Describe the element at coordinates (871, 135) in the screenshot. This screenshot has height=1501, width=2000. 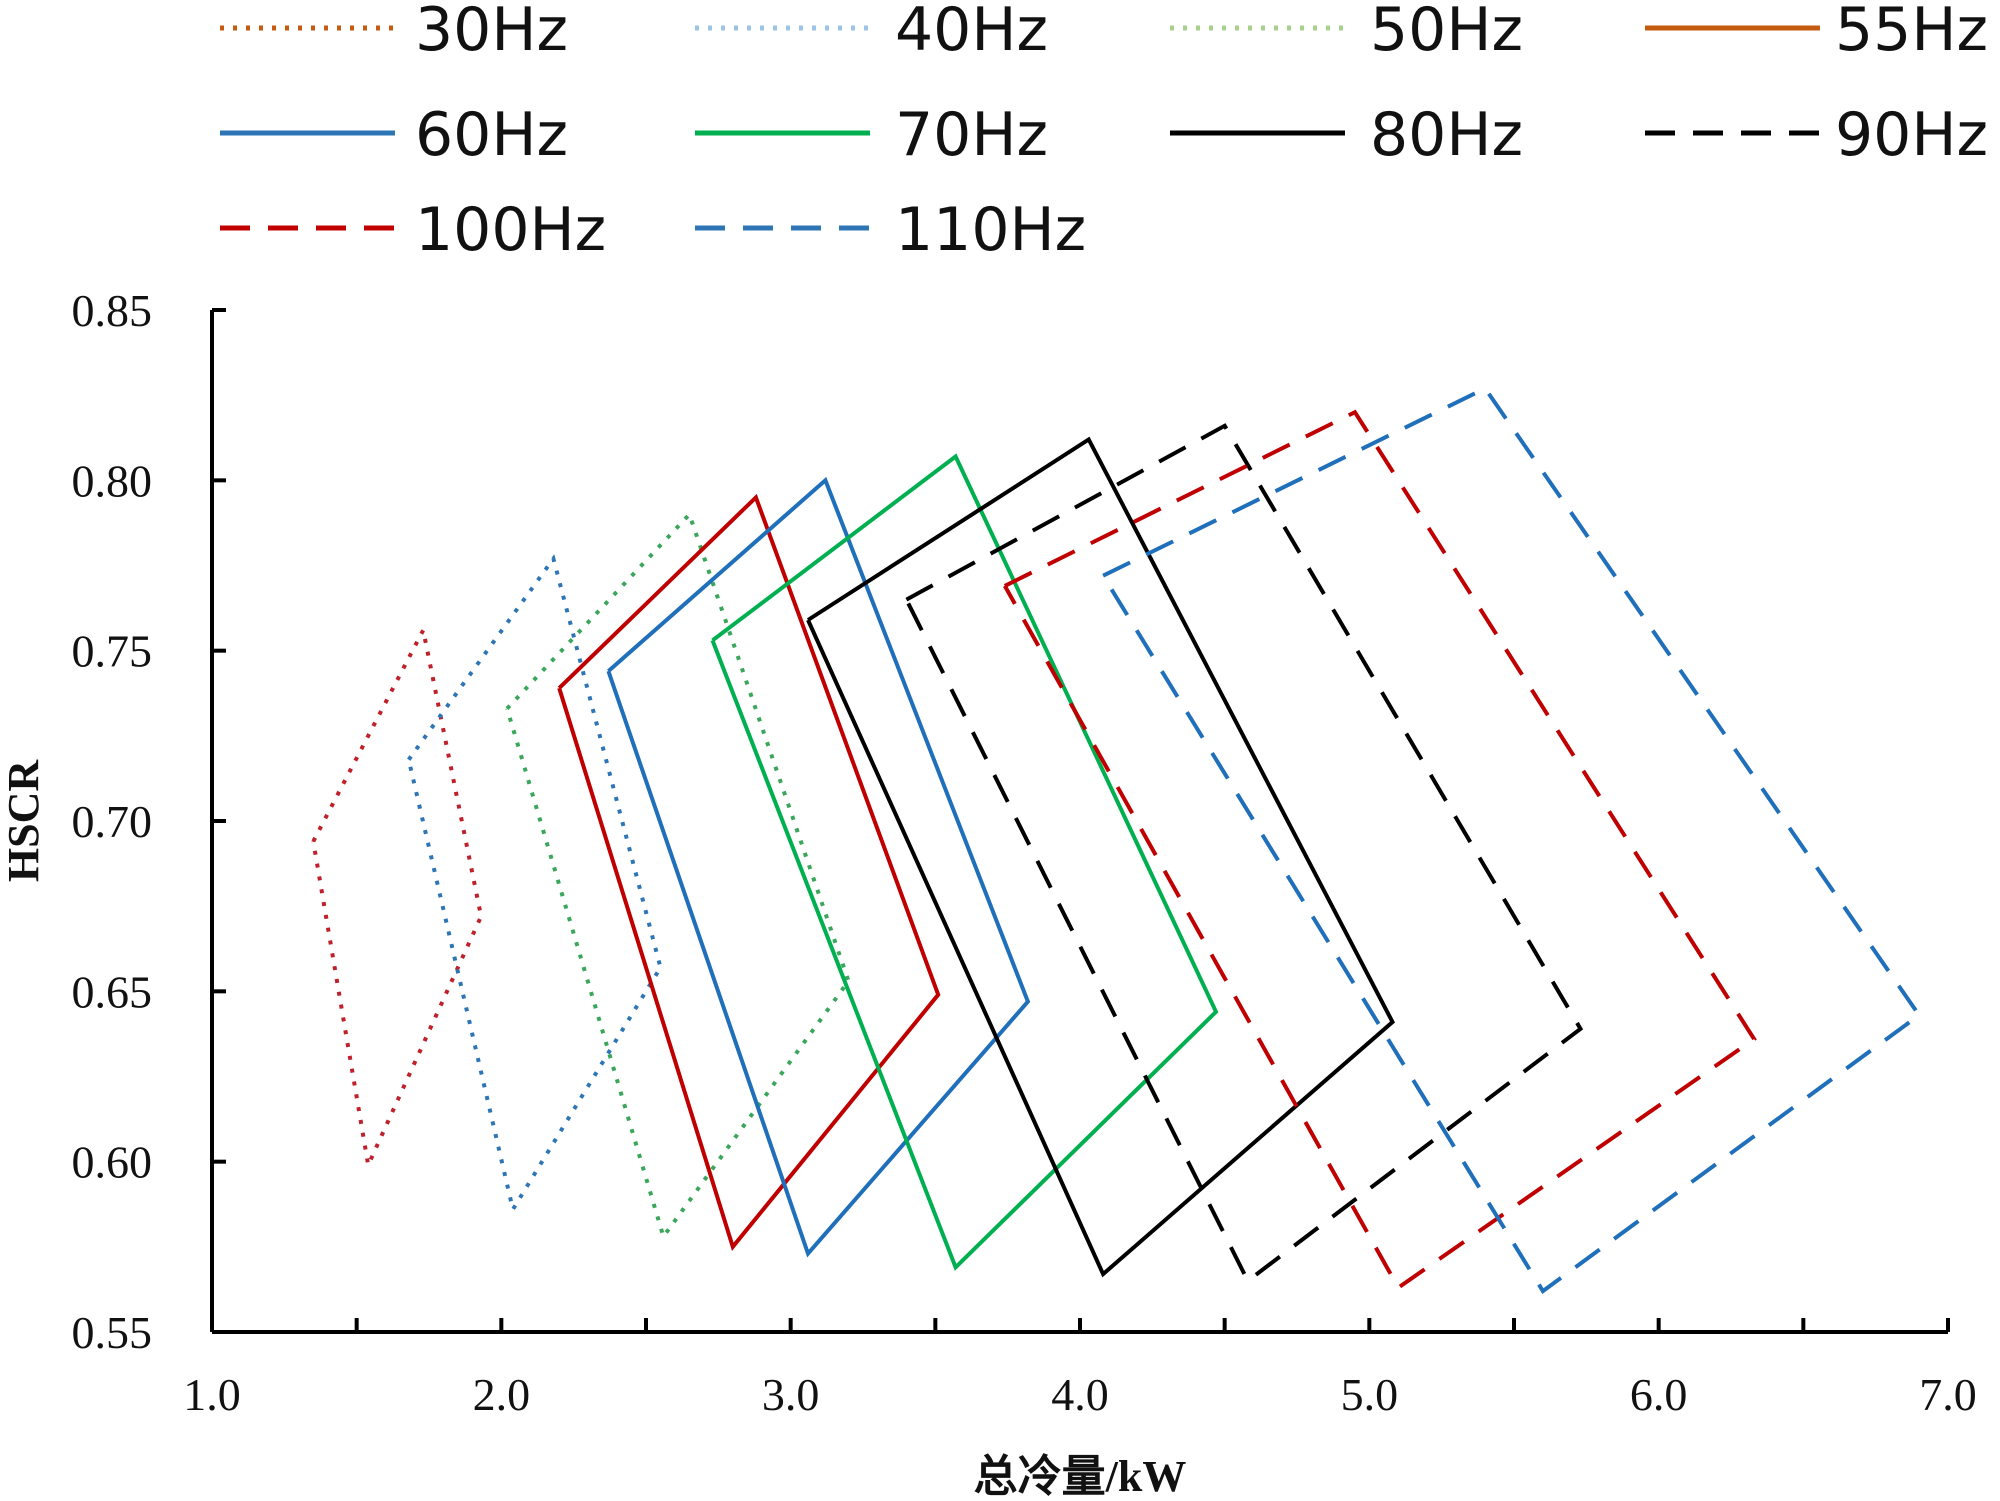
I see `legend-item-70Hz: 70Hz` at that location.